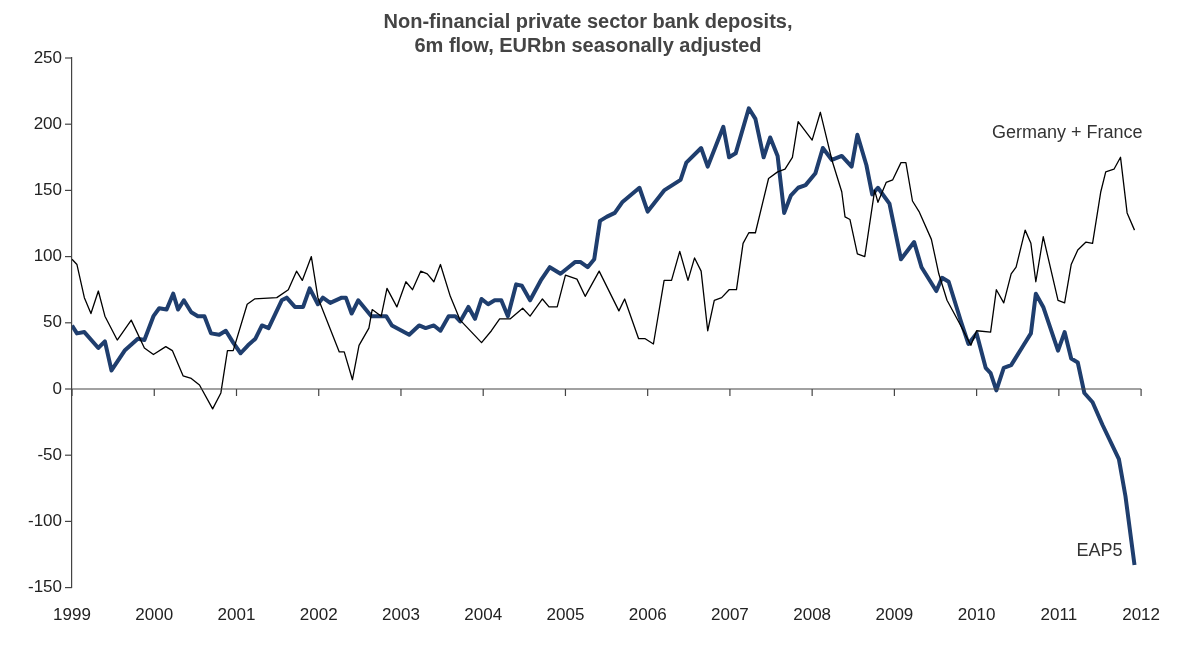 The width and height of the screenshot is (1186, 662). I want to click on y-tick-label: 100, so click(48, 256).